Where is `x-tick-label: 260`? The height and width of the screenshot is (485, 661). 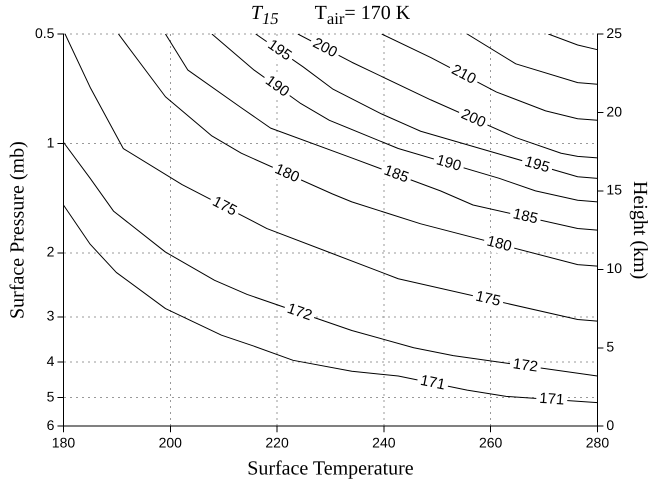
x-tick-label: 260 is located at coordinates (490, 442).